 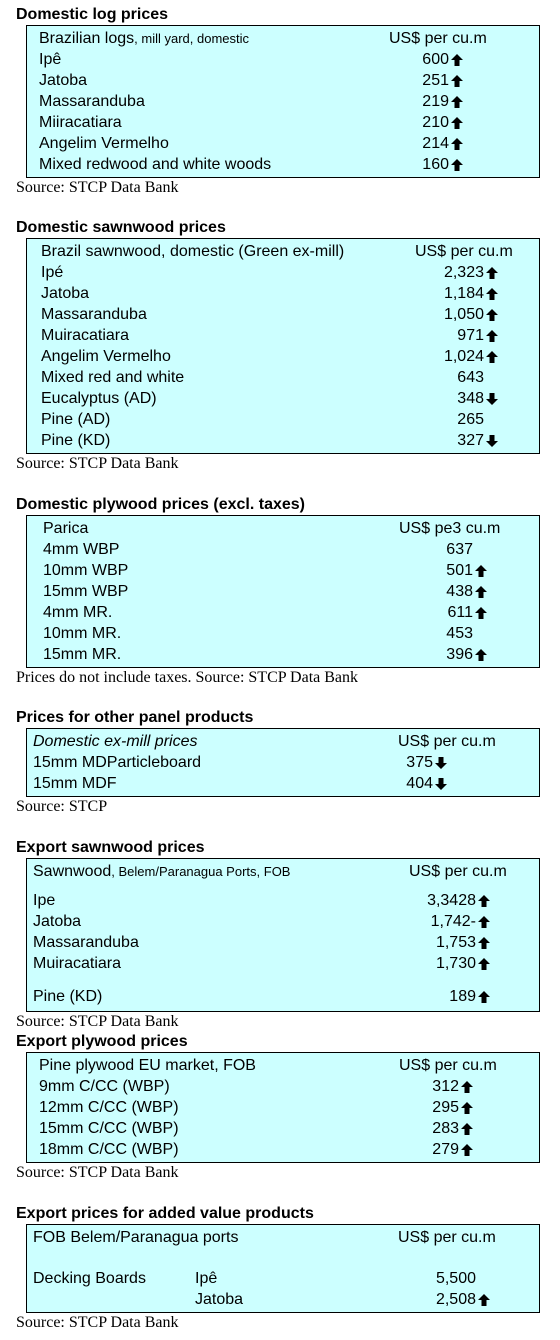 What do you see at coordinates (283, 377) in the screenshot?
I see `table-row: Mixed red and white 643` at bounding box center [283, 377].